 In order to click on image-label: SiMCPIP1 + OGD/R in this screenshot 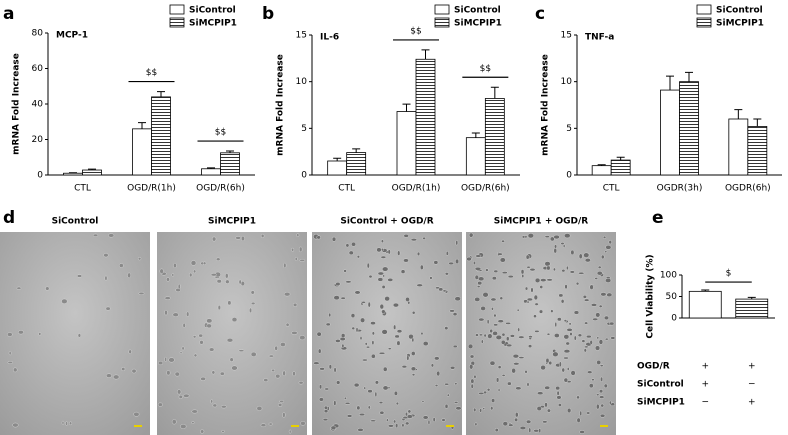, I will do `click(541, 222)`.